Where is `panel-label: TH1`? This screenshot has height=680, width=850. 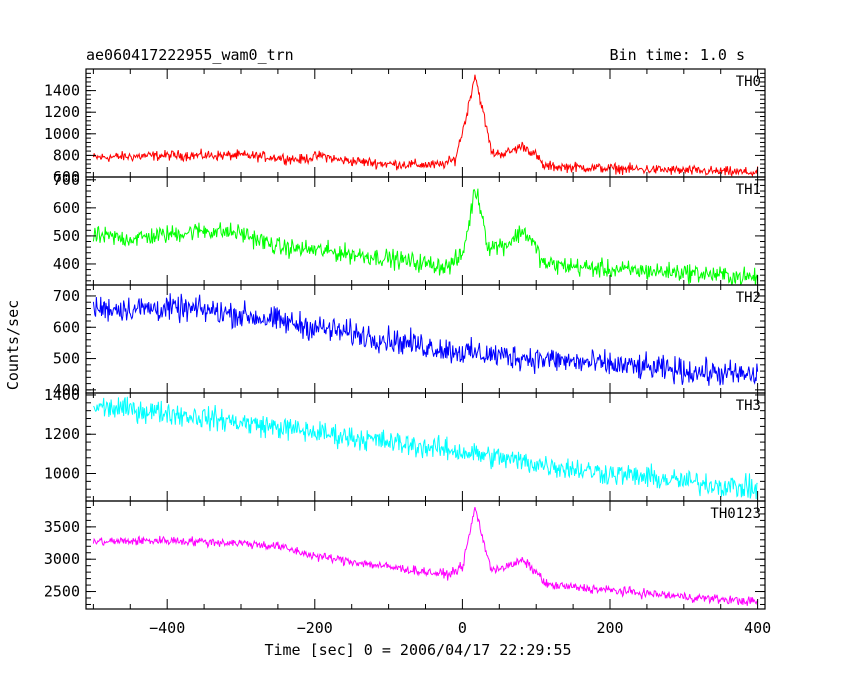
panel-label: TH1 is located at coordinates (748, 190).